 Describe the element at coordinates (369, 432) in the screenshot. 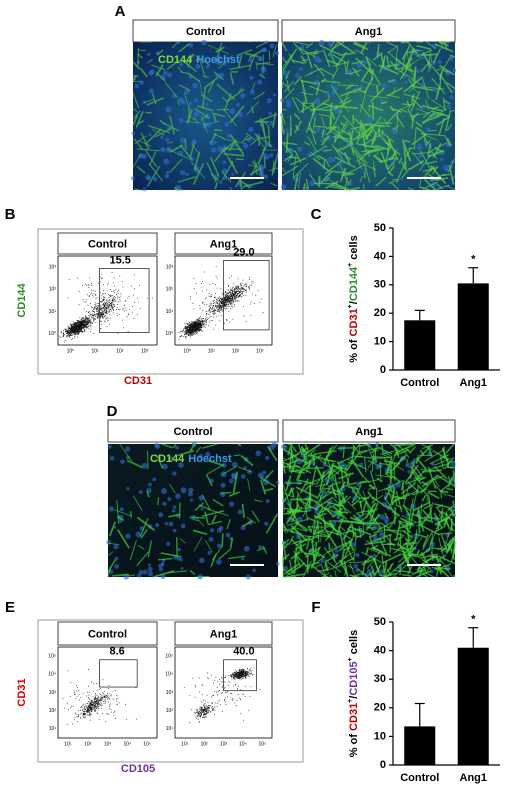

I see `condition-label: Ang1` at that location.